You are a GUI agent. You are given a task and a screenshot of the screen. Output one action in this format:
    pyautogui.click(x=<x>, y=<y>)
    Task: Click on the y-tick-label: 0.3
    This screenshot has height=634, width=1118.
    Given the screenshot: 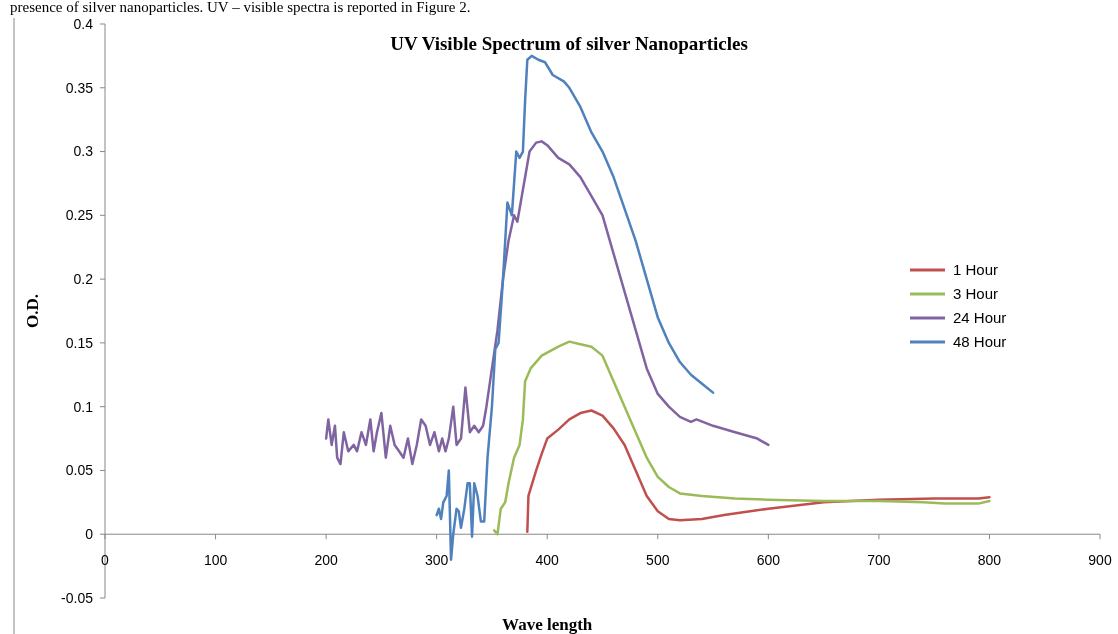 What is the action you would take?
    pyautogui.click(x=83, y=151)
    